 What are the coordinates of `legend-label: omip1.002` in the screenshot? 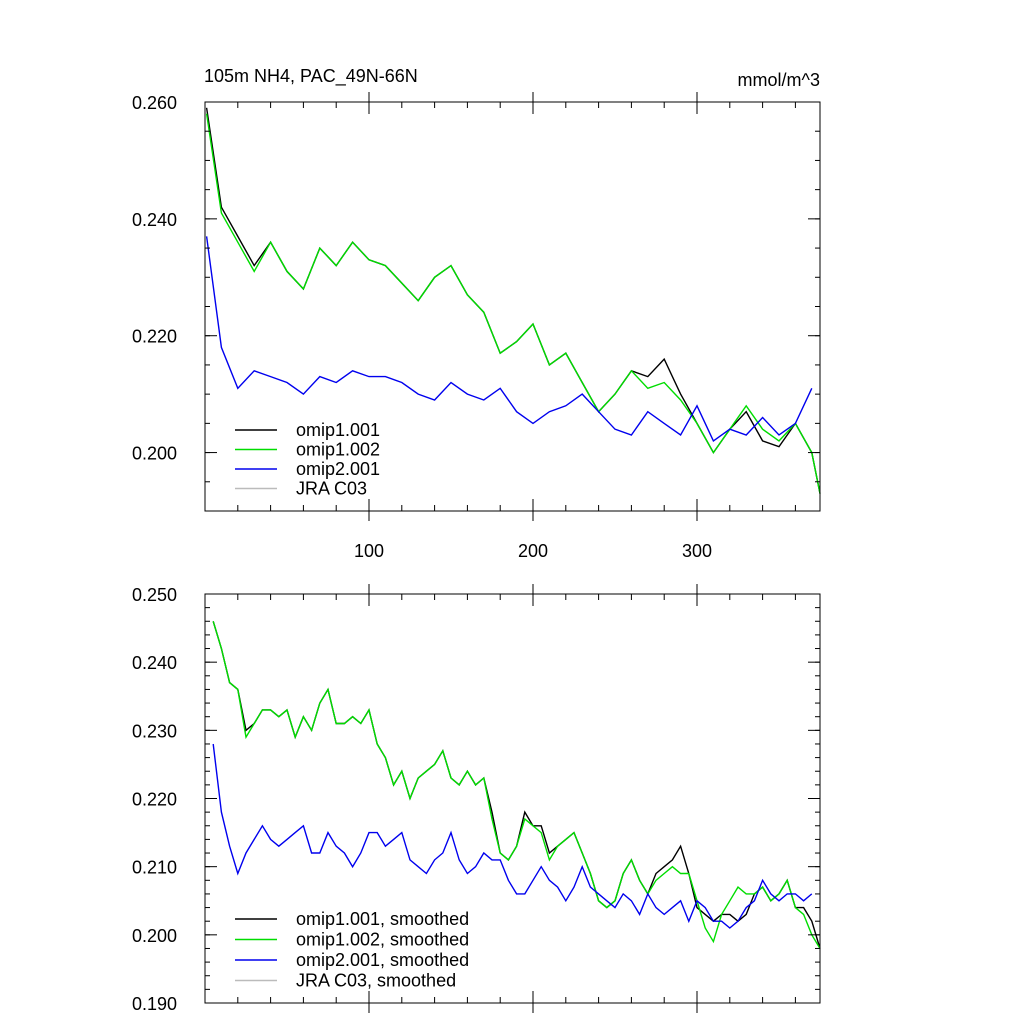 It's located at (338, 450).